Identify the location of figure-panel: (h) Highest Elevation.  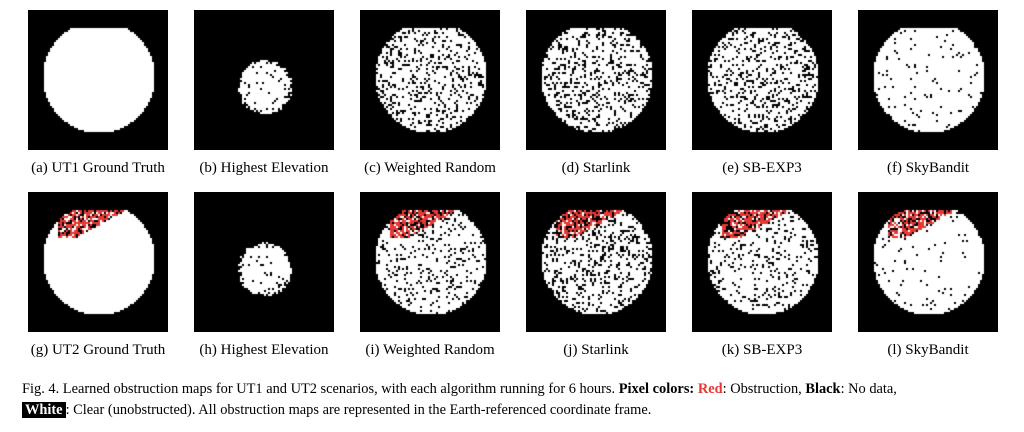
(264, 276).